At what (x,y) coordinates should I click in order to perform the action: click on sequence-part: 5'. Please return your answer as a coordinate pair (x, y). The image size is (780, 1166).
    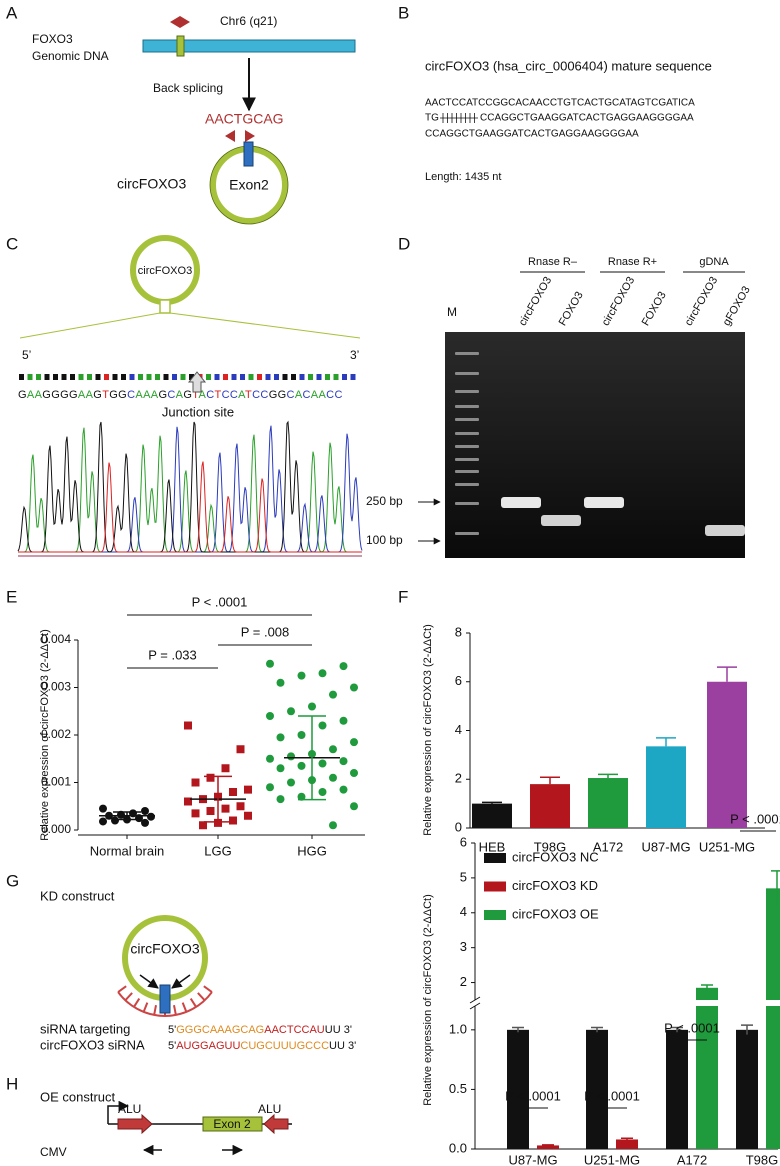
    Looking at the image, I should click on (172, 1030).